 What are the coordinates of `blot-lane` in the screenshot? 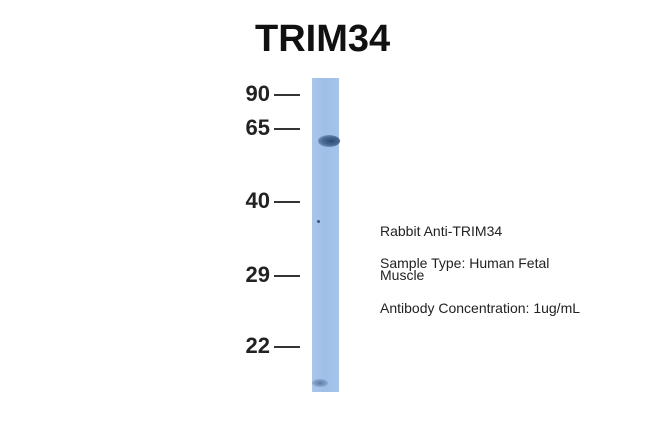 It's located at (325, 235).